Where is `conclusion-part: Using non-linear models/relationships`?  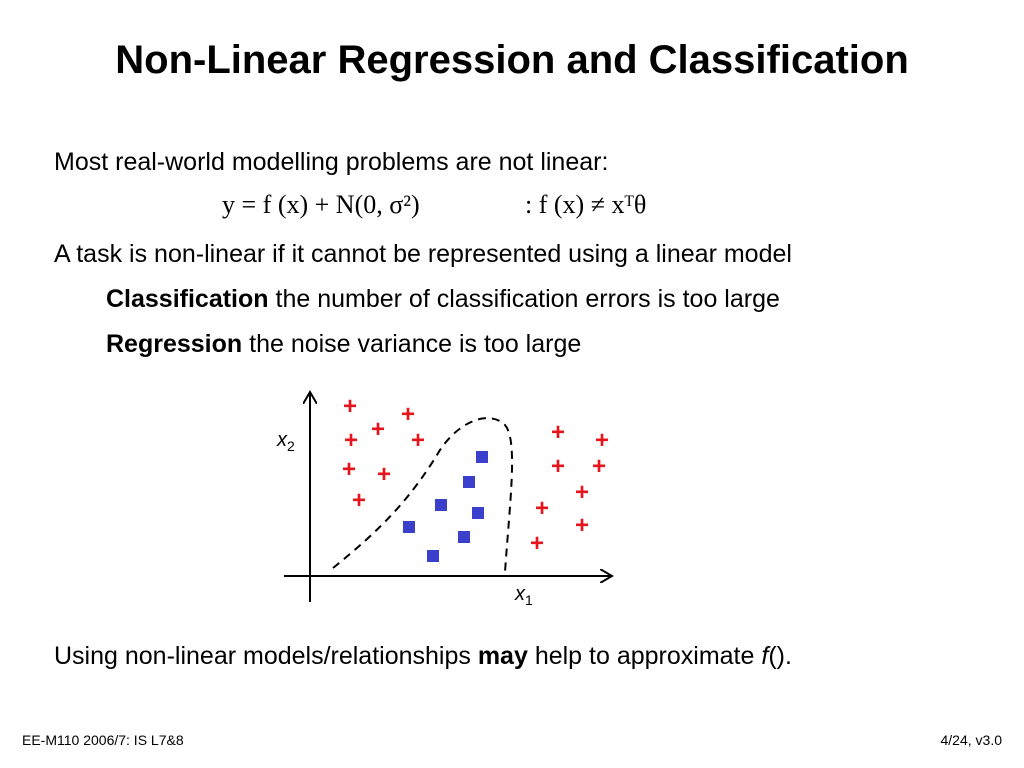 conclusion-part: Using non-linear models/relationships is located at coordinates (266, 656).